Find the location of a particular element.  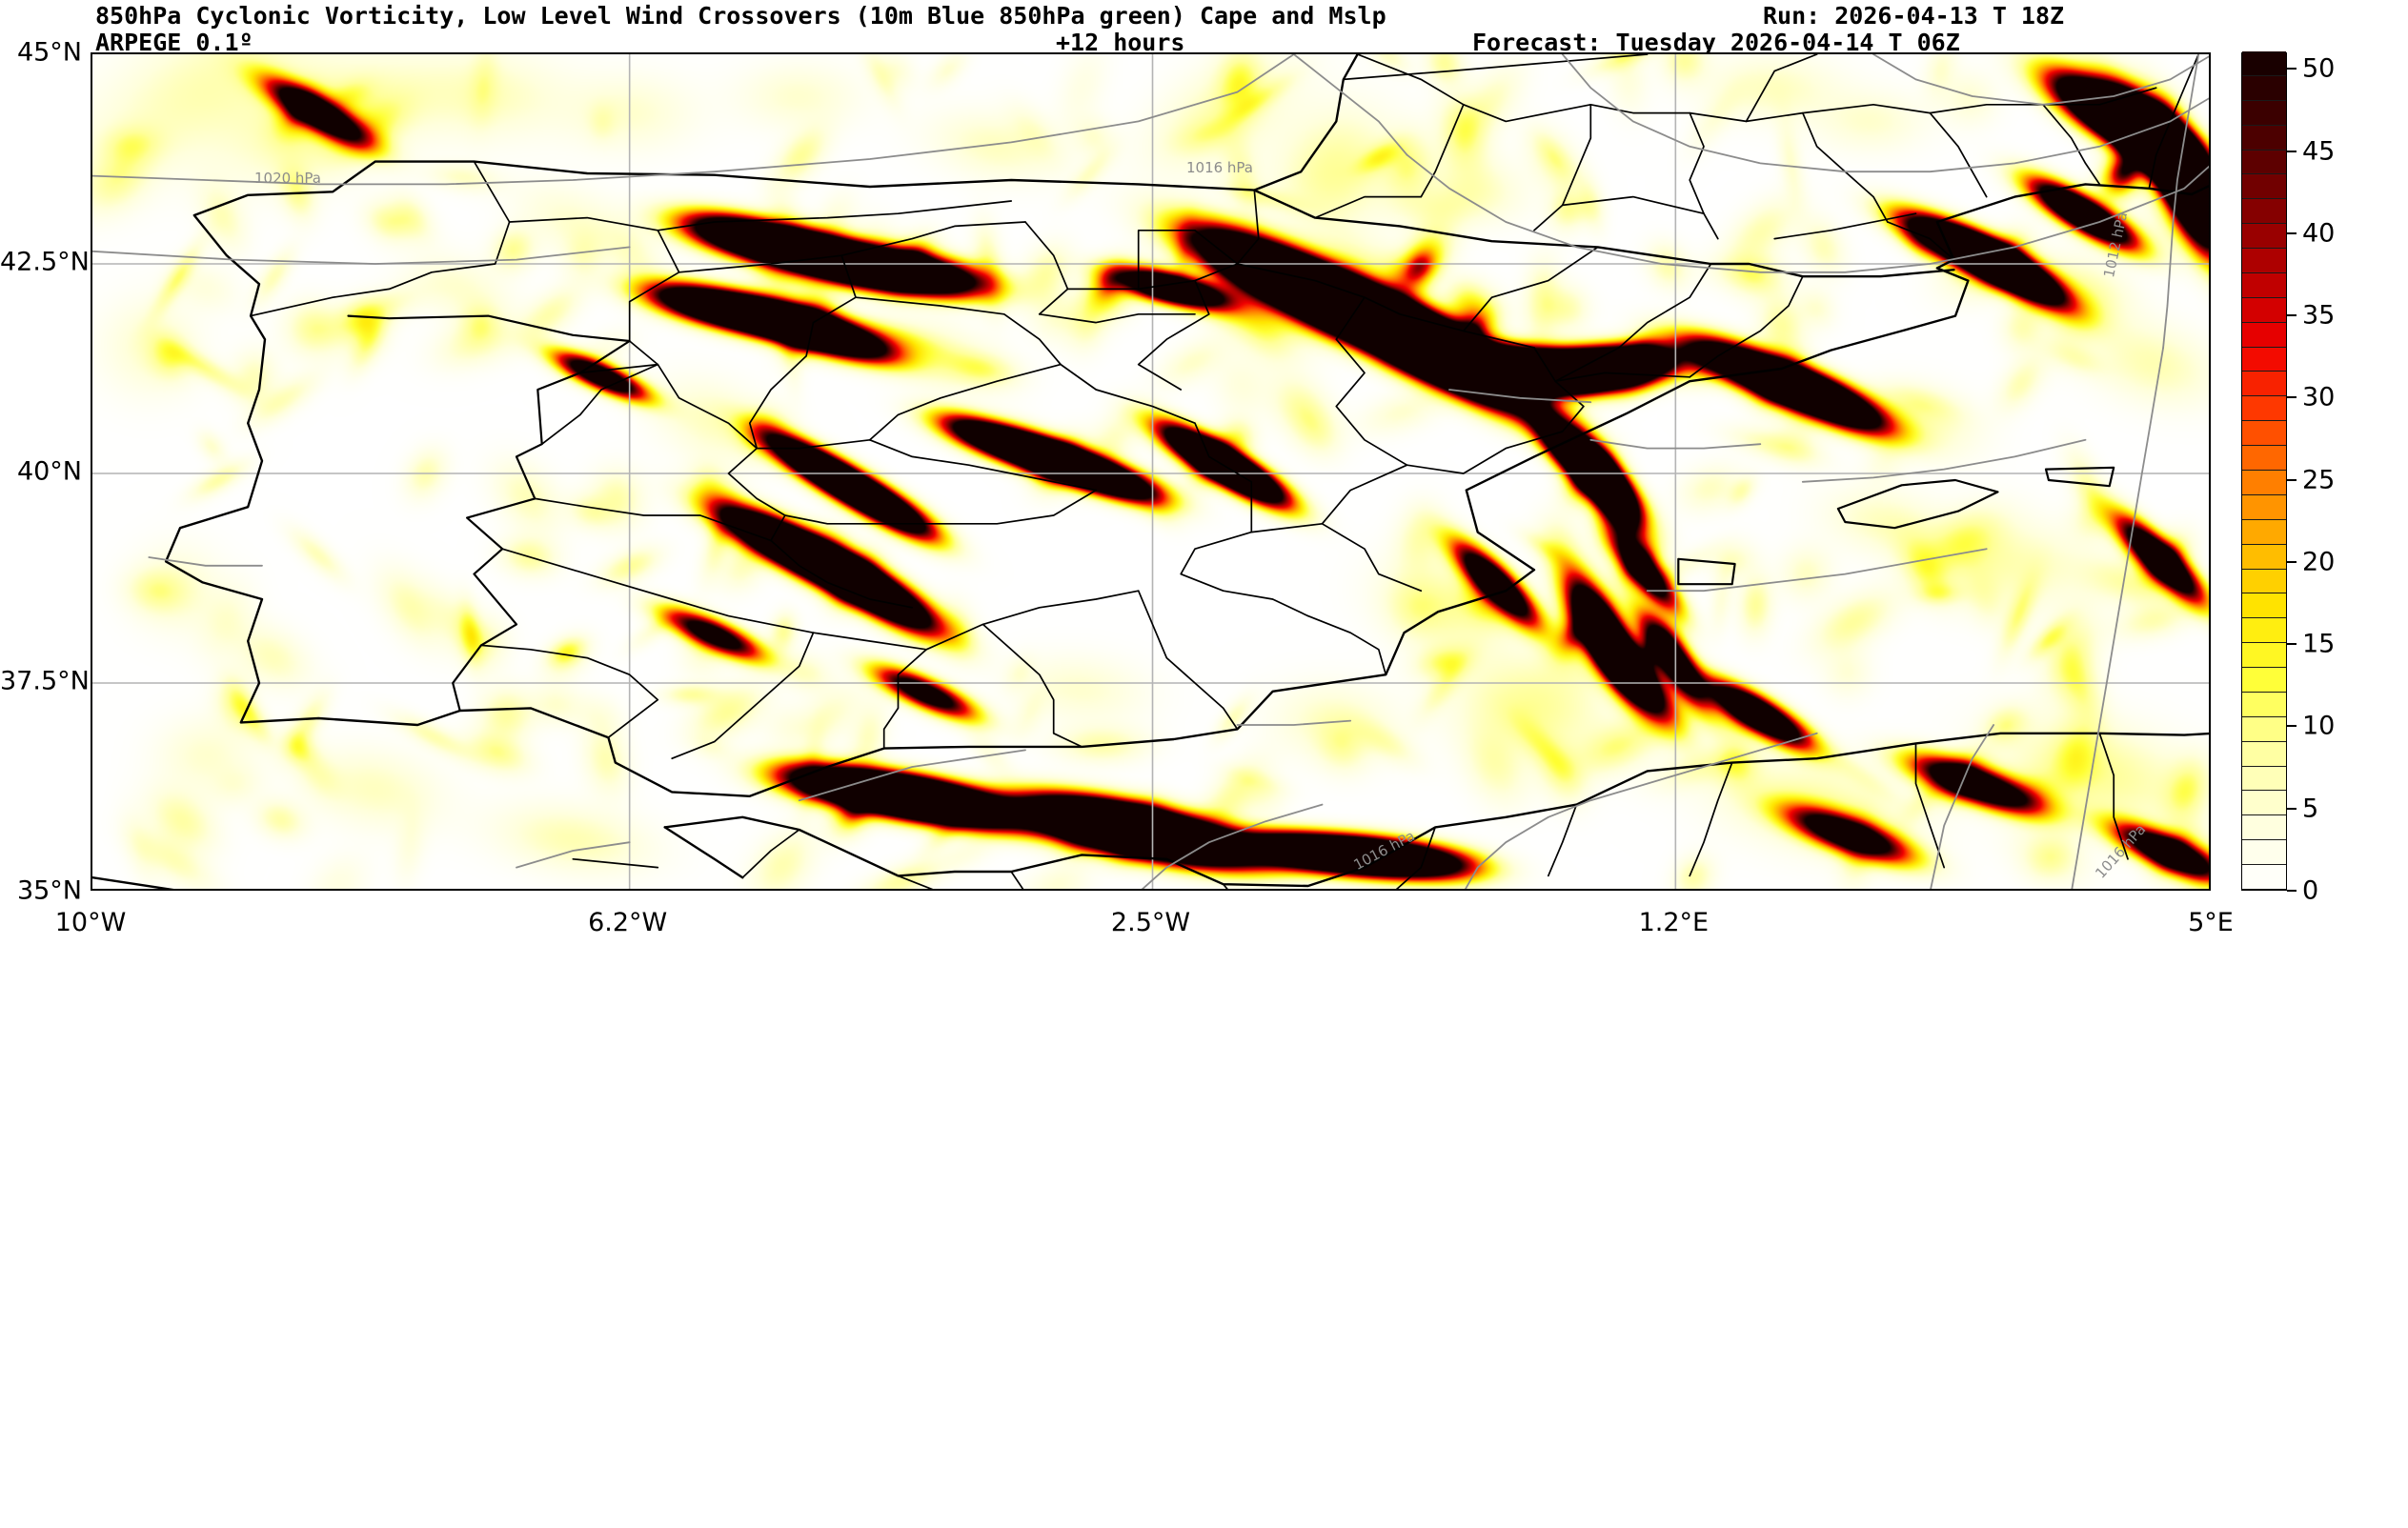

colorbar-tick-label: 20 is located at coordinates (2319, 562).